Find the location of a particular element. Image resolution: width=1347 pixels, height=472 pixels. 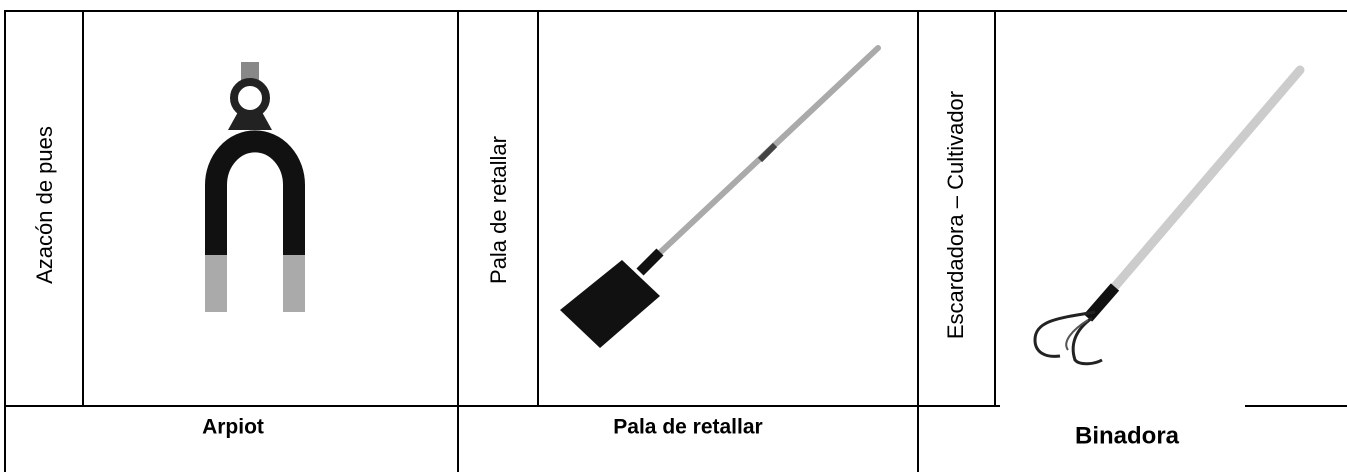

side-label: Pala de retallar is located at coordinates (498, 210).